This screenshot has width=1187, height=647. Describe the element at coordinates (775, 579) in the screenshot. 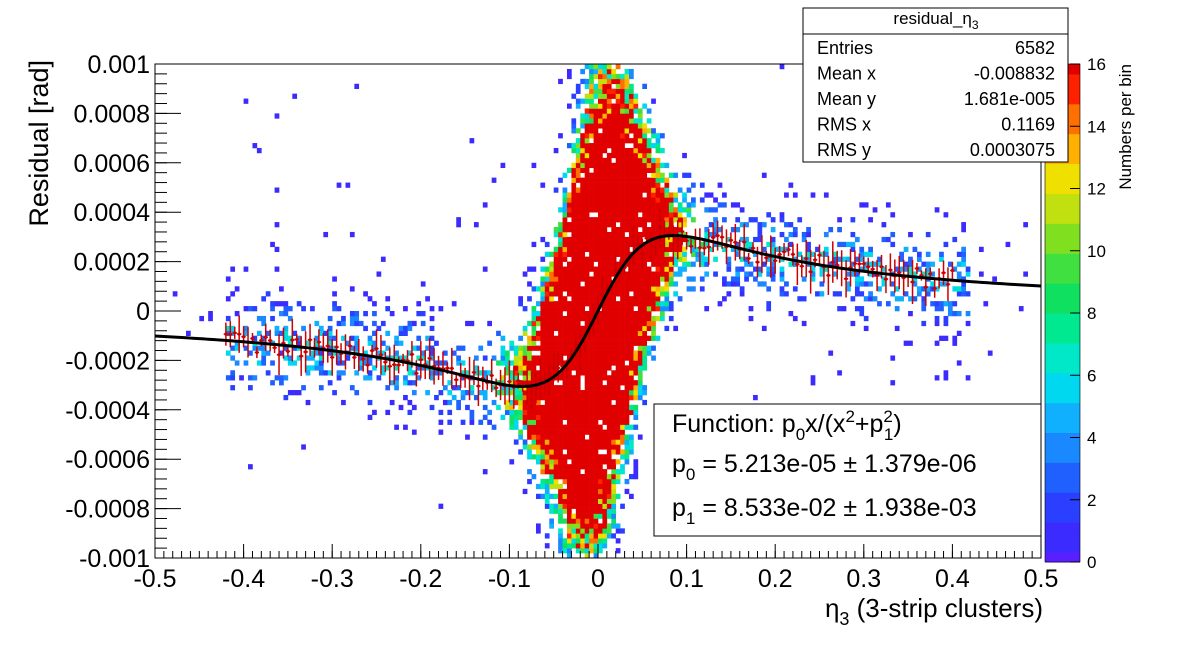

I see `x-tick-label: 0.2` at that location.